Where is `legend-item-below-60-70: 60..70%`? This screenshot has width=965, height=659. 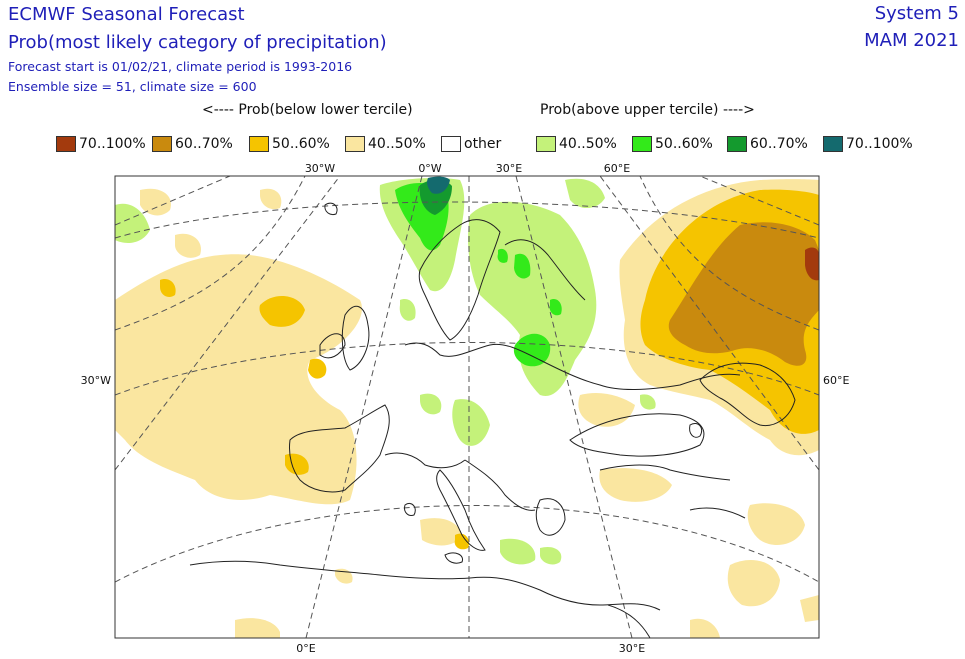
legend-item-below-60-70: 60..70% is located at coordinates (192, 144).